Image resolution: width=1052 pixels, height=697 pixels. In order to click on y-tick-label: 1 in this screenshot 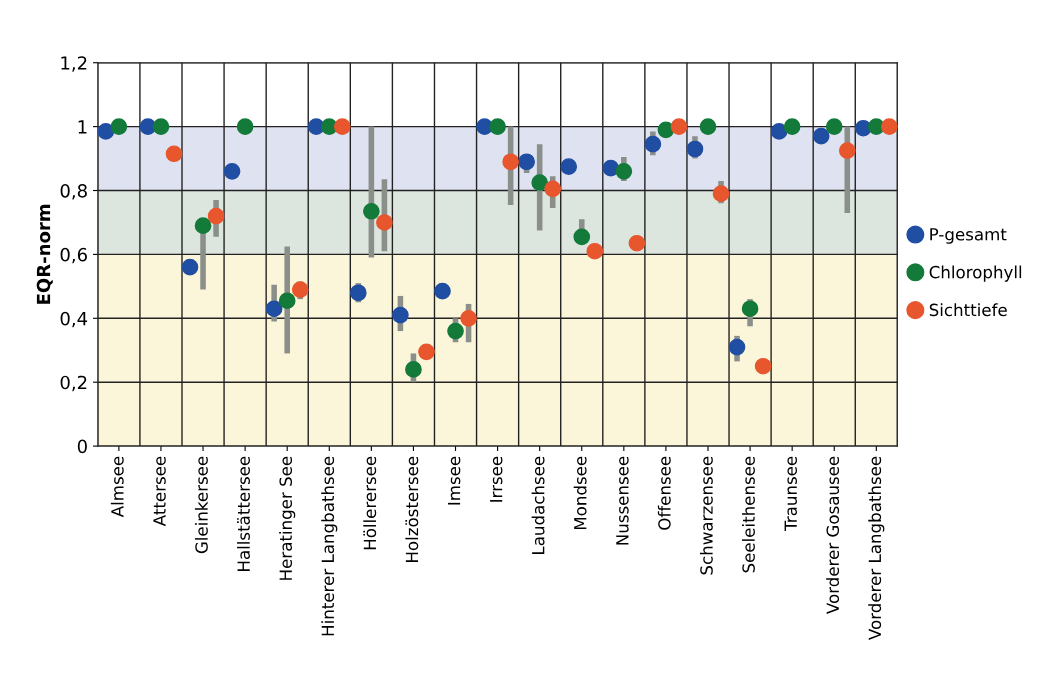, I will do `click(82, 127)`.